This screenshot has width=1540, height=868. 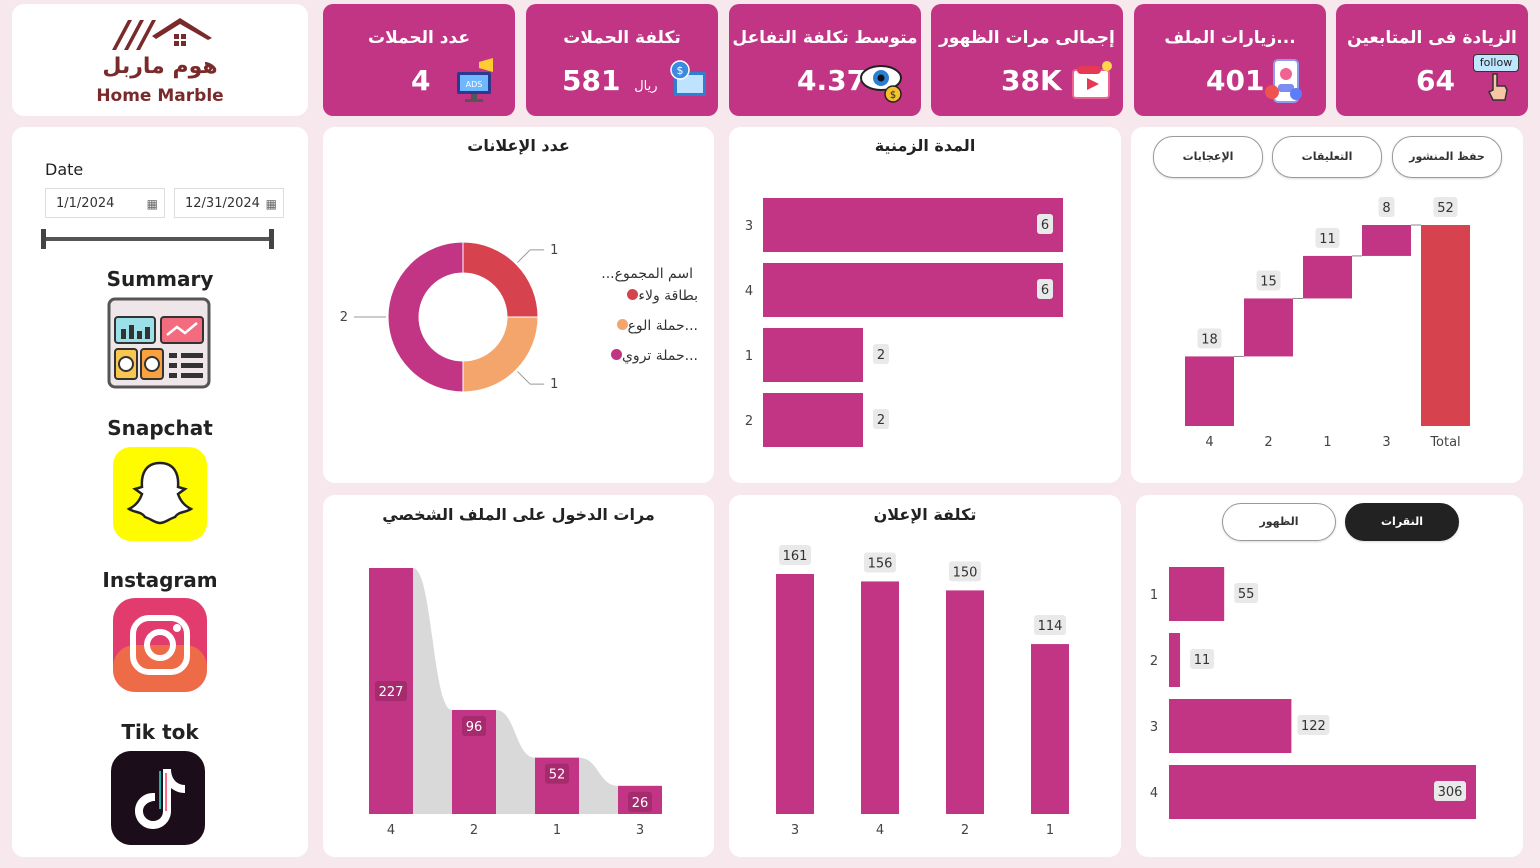 I want to click on date-slider-track, so click(x=159, y=239).